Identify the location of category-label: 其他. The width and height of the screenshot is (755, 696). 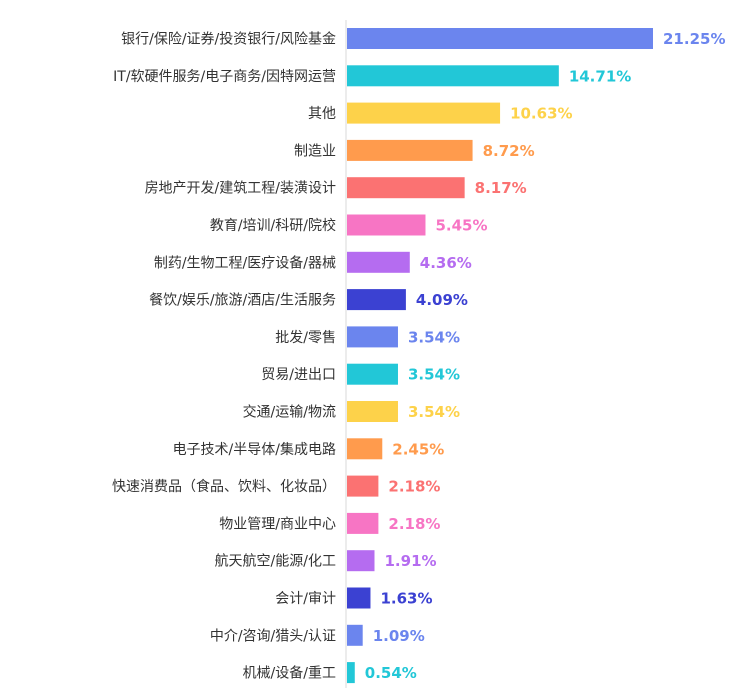
(322, 114).